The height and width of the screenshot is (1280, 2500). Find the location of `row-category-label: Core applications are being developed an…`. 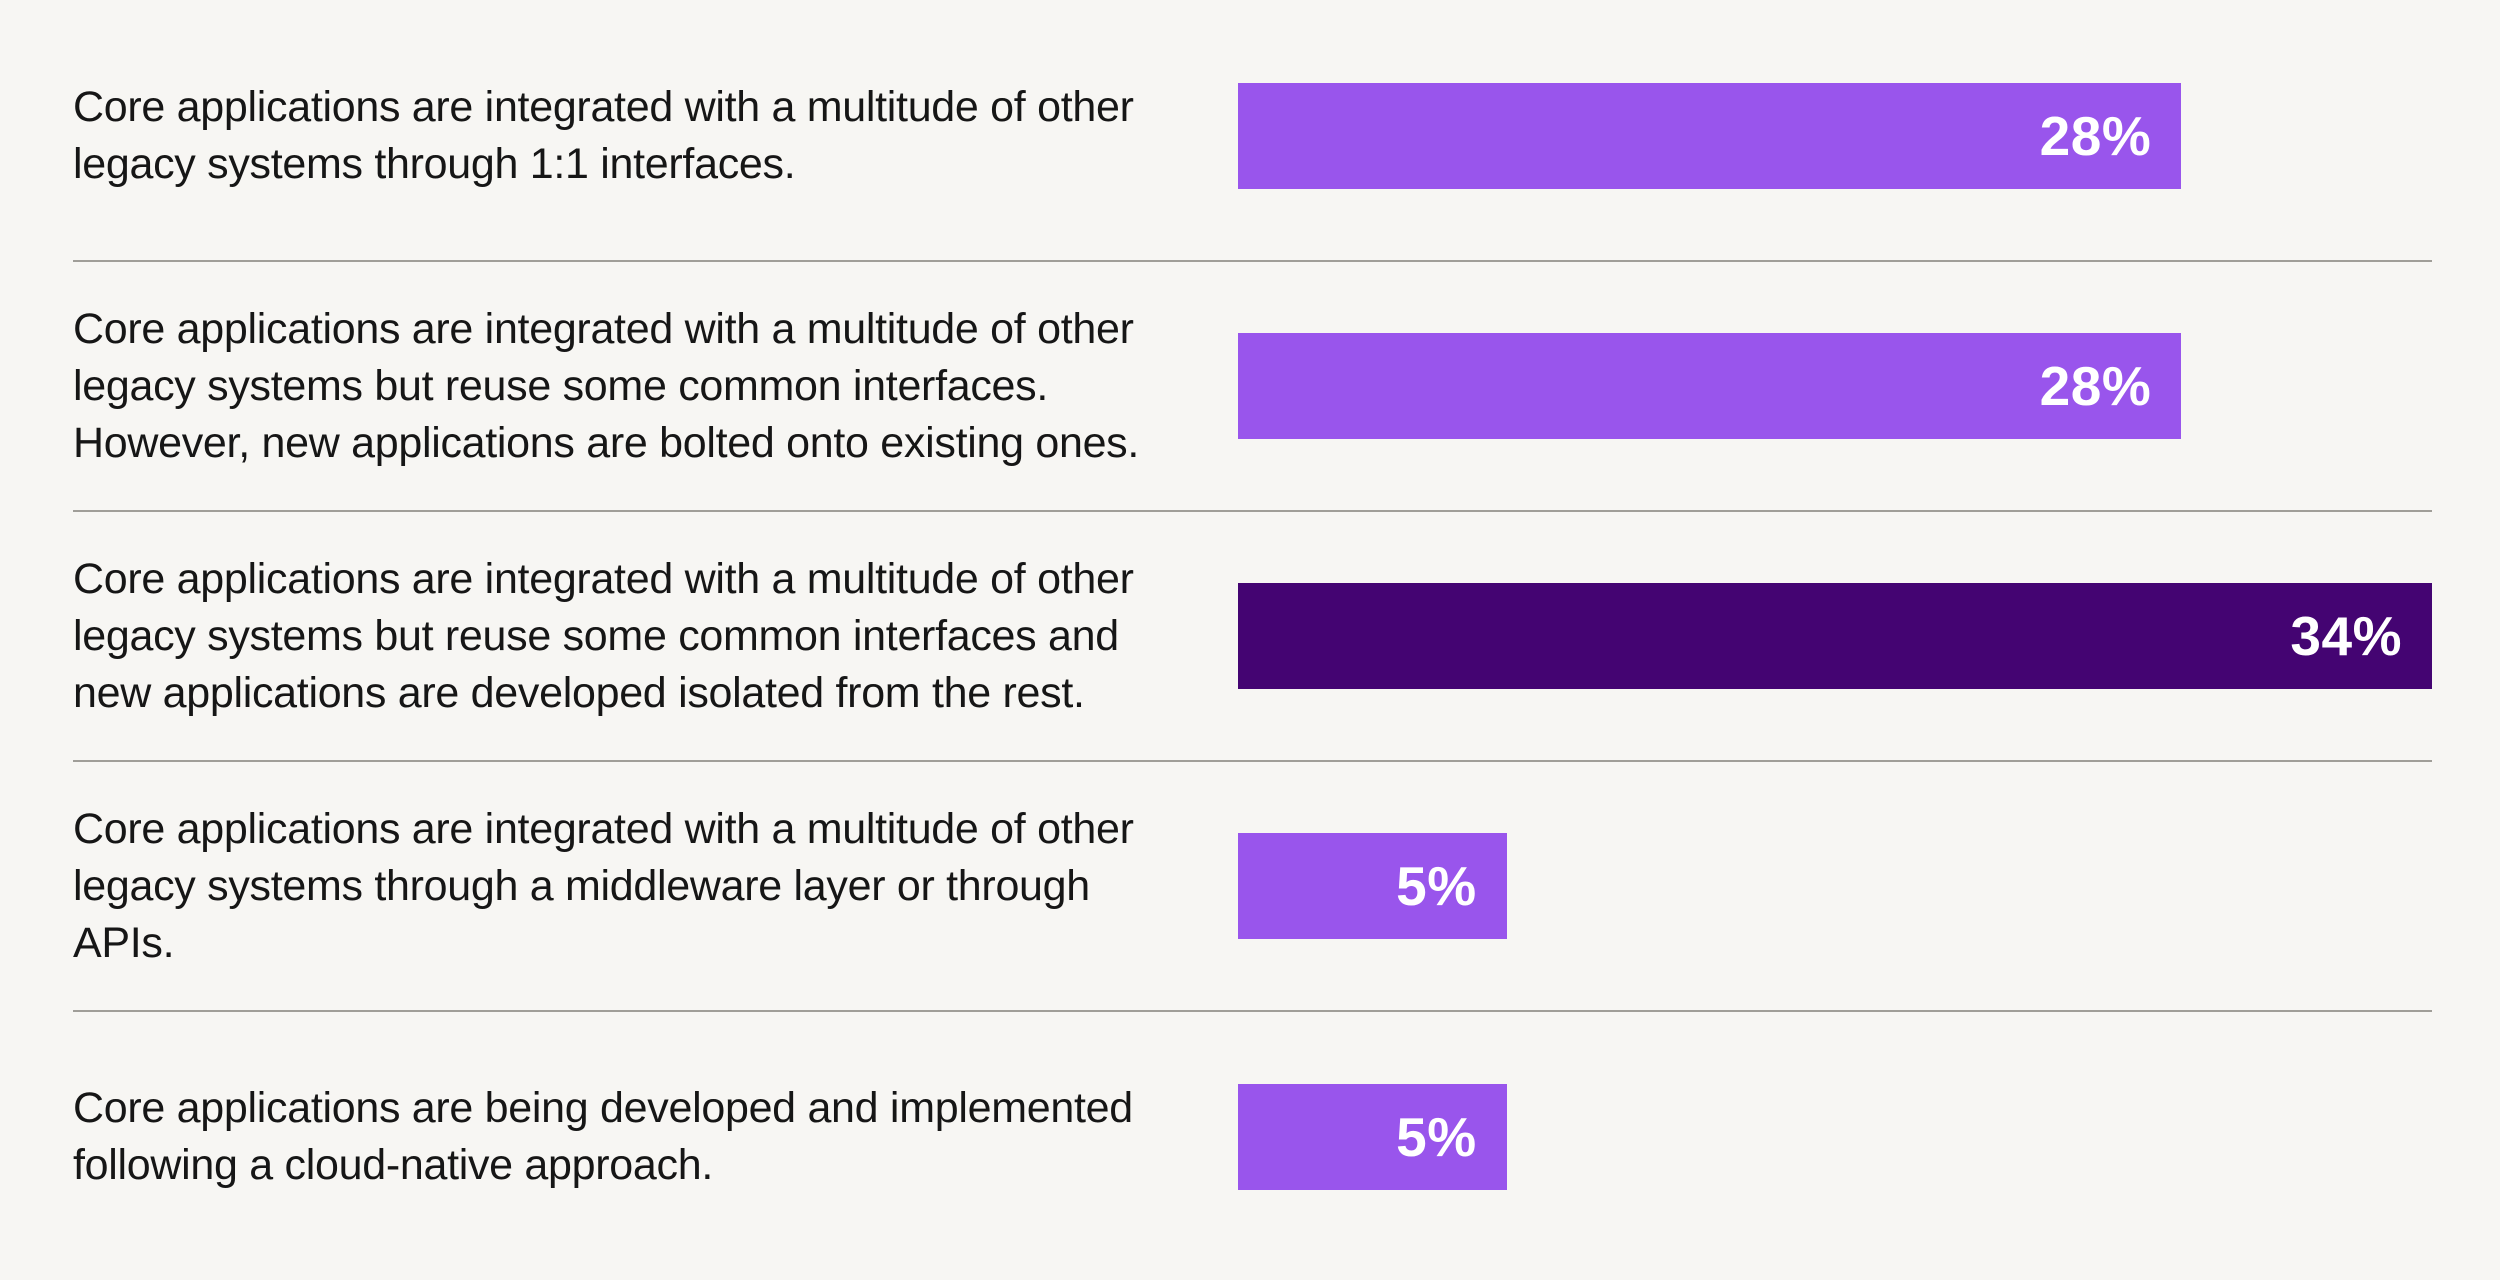

row-category-label: Core applications are being developed an… is located at coordinates (603, 1136).